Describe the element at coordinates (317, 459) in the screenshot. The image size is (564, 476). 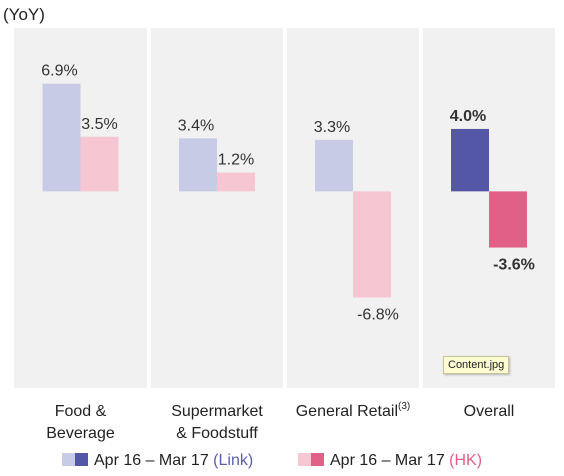
I see `legend-swatch-hk-dark` at that location.